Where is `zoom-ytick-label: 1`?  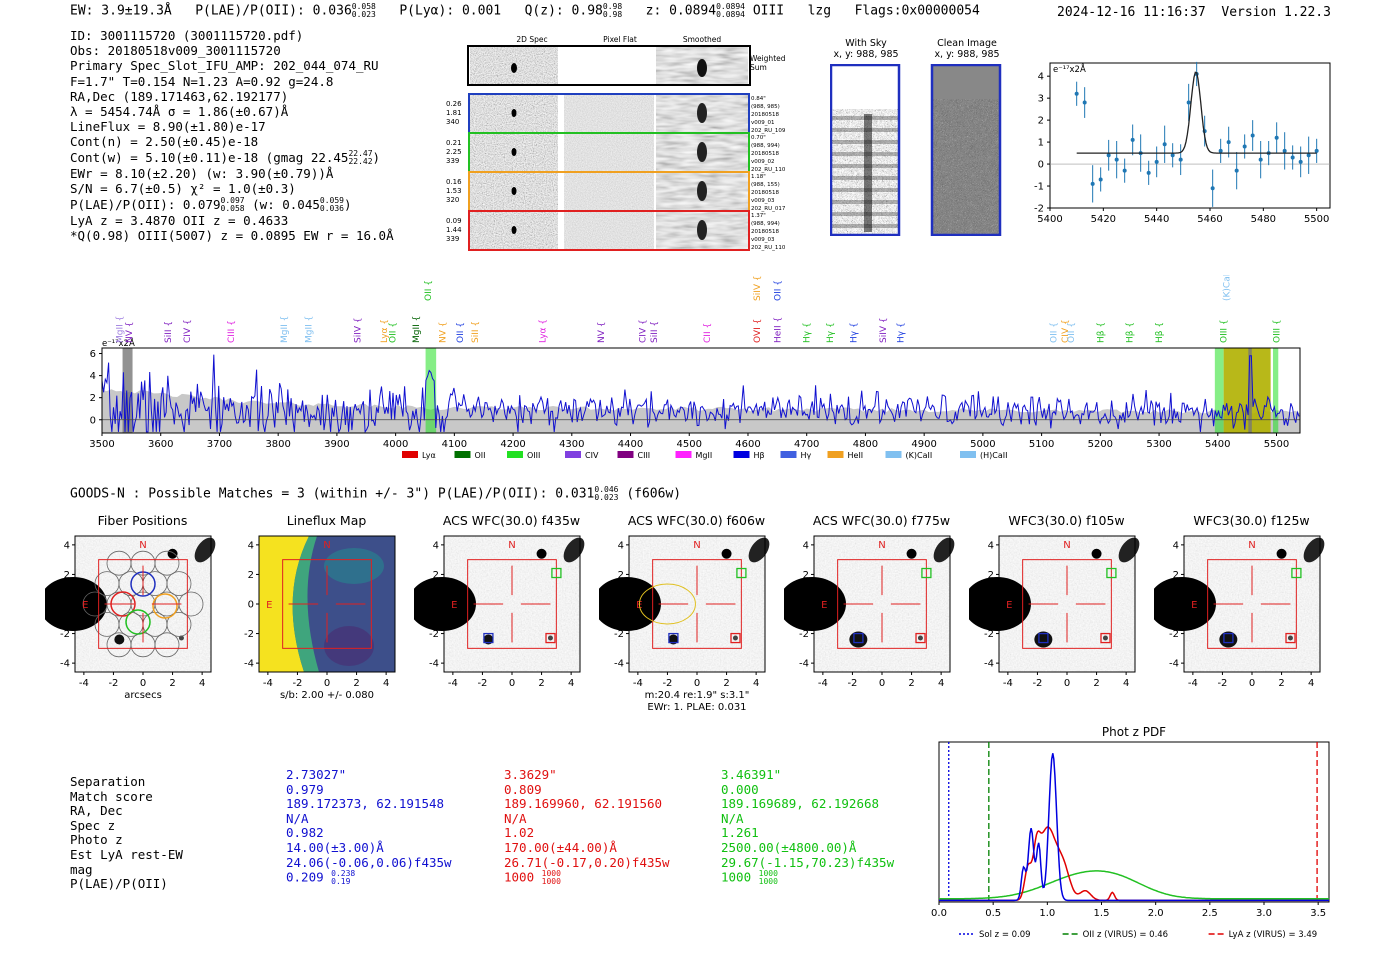 zoom-ytick-label: 1 is located at coordinates (1041, 143).